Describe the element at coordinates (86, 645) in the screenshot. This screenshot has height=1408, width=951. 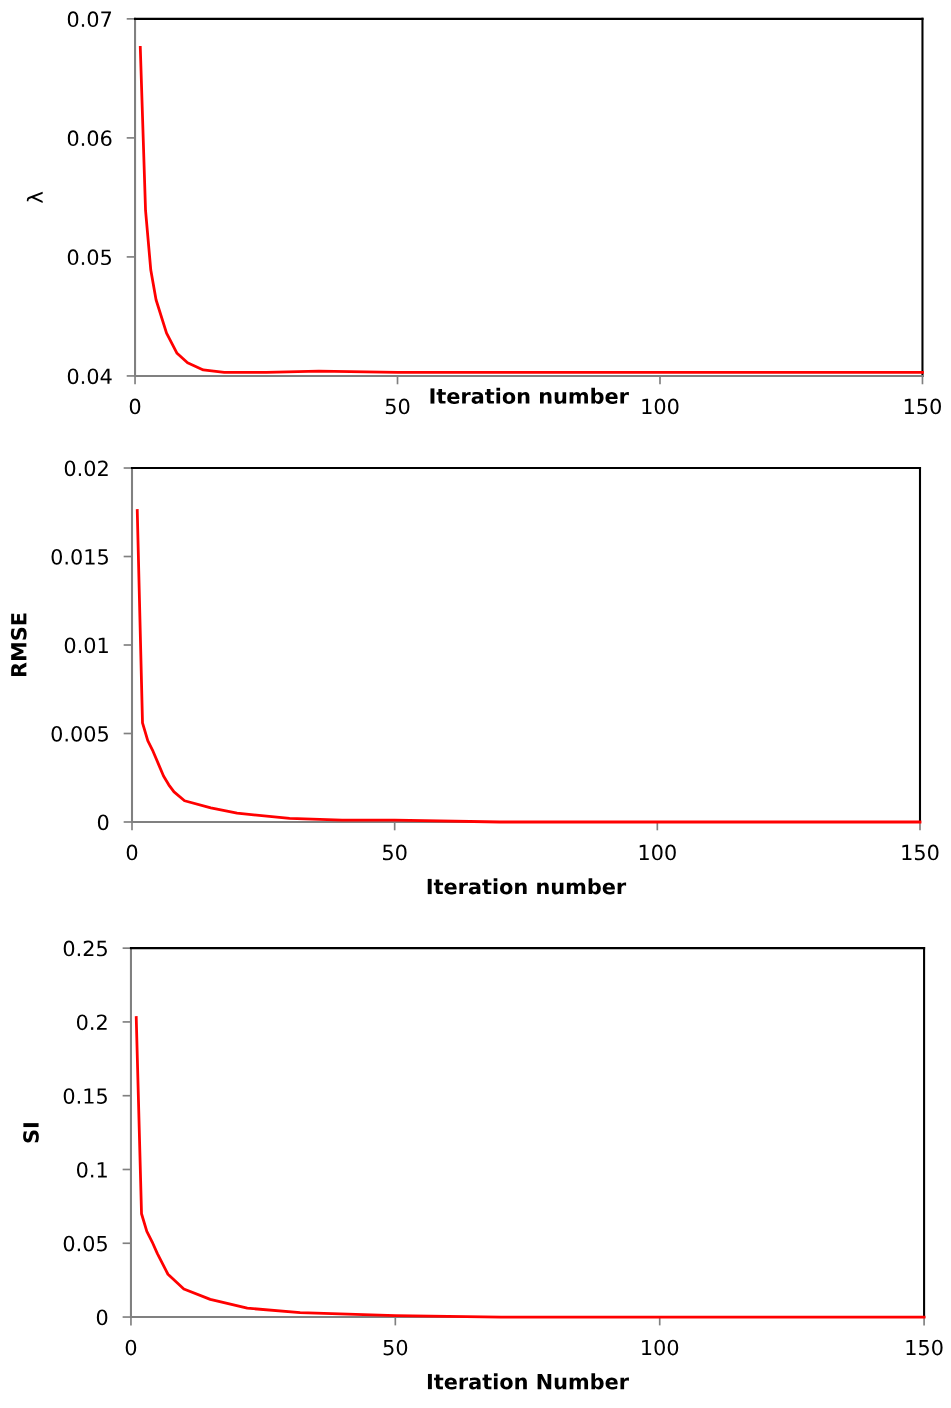
I see `y-tick-label: 0.01` at that location.